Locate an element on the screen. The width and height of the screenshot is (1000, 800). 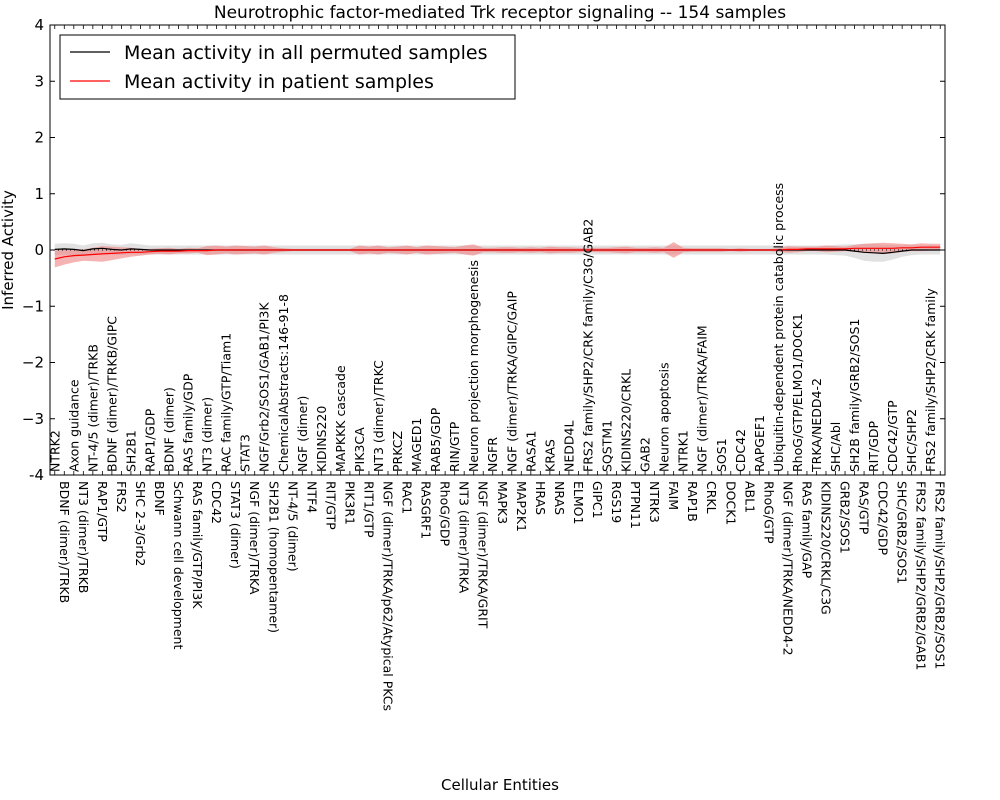
y-tick-label: 2 is located at coordinates (39, 138).